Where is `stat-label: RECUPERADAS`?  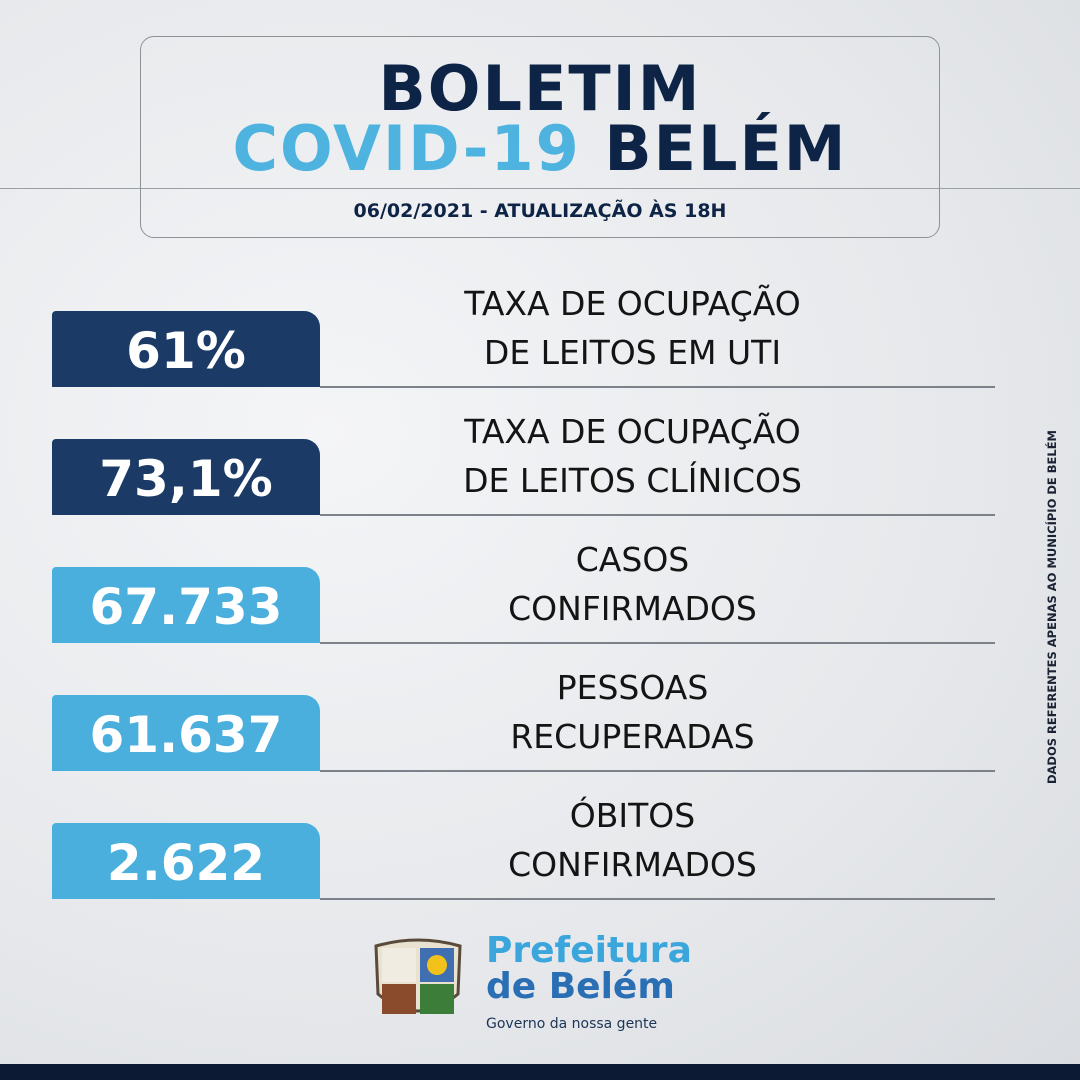
stat-label: RECUPERADAS is located at coordinates (632, 736).